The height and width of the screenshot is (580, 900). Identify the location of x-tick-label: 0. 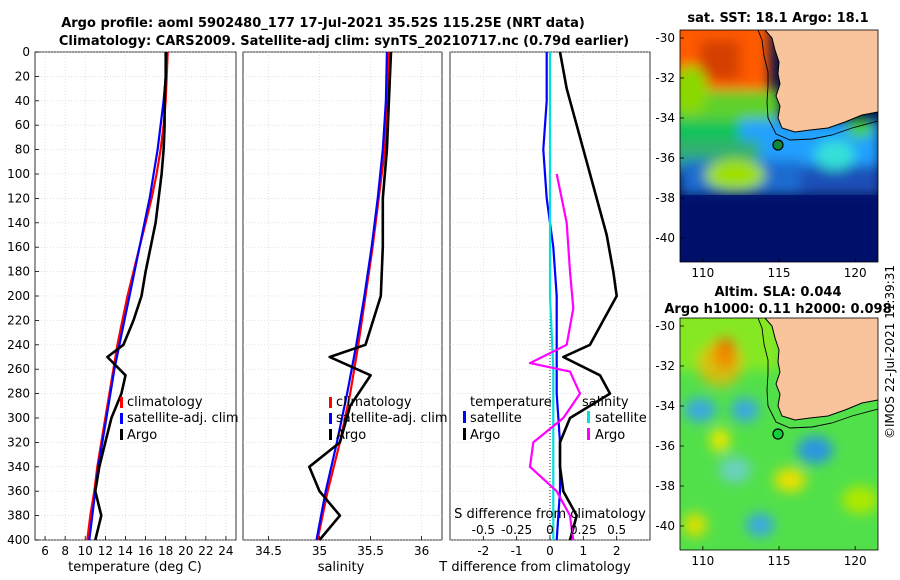
(550, 551).